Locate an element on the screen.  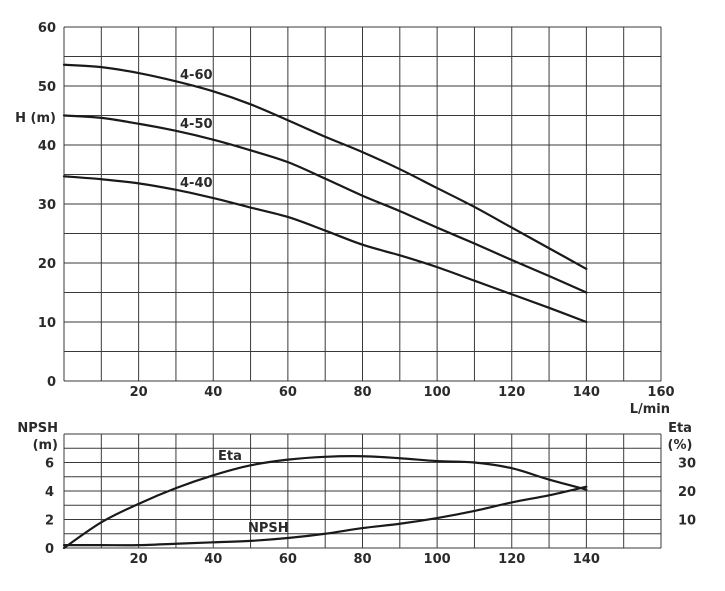
eta-axis-title: Eta is located at coordinates (680, 428).